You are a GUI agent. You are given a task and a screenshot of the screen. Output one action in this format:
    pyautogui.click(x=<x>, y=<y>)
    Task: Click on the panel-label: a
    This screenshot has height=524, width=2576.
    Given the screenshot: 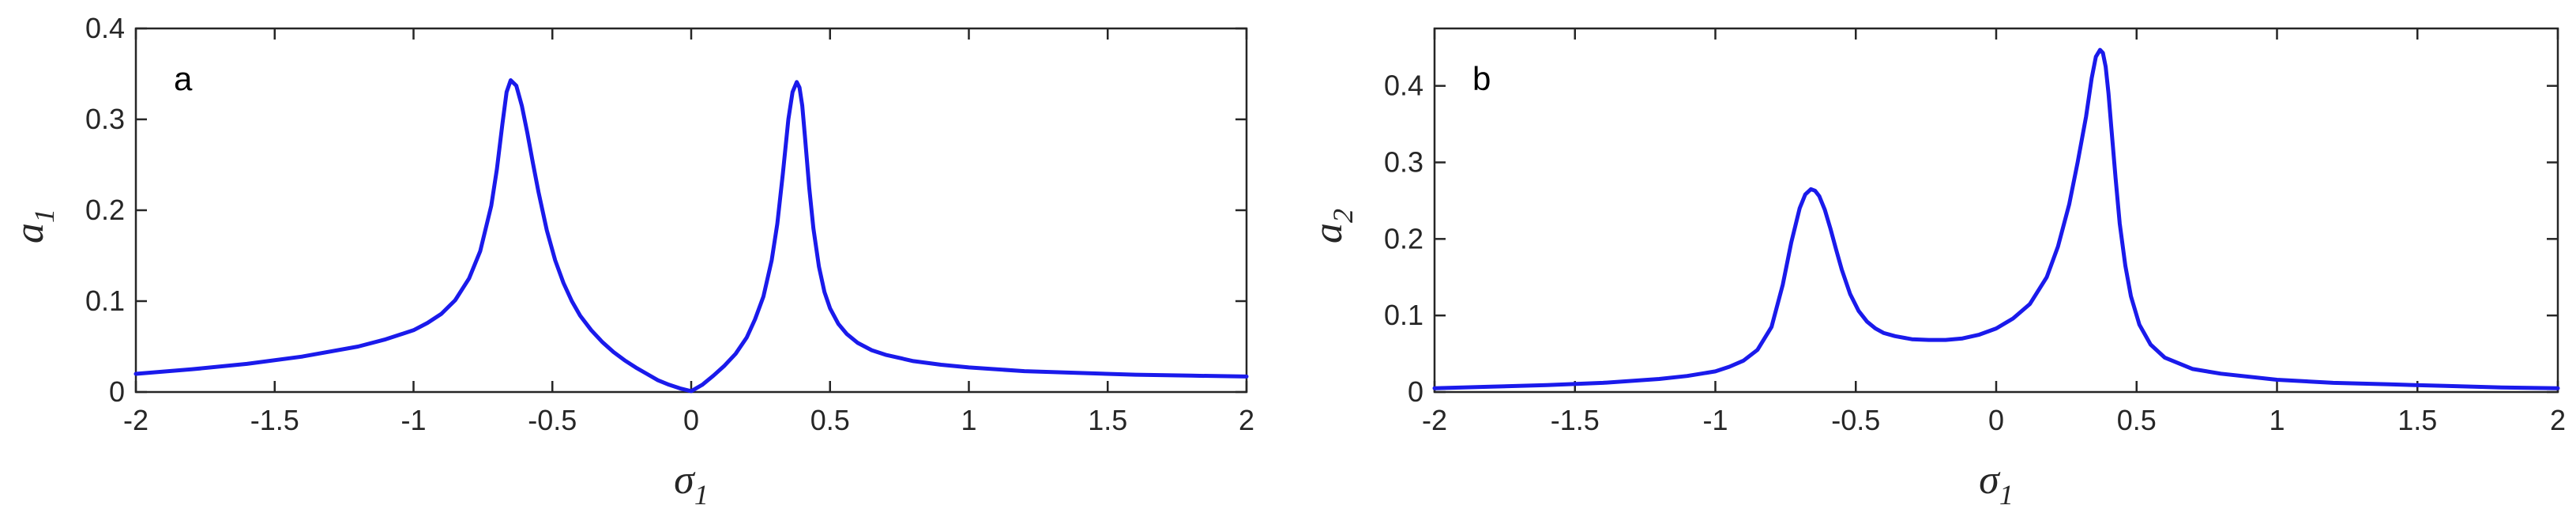 What is the action you would take?
    pyautogui.click(x=183, y=78)
    